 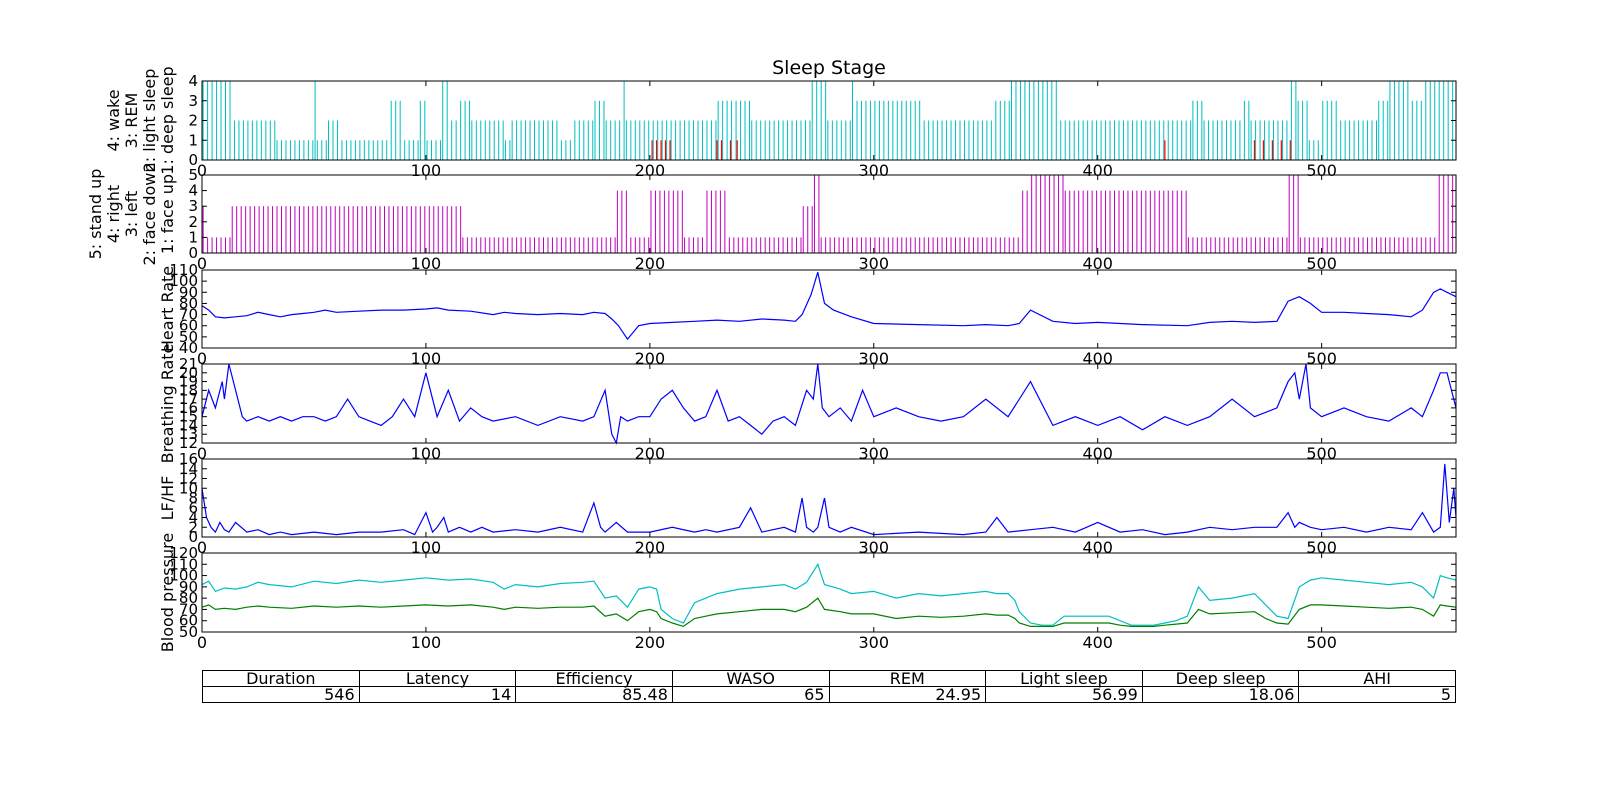 What do you see at coordinates (188, 382) in the screenshot?
I see `breathing-rate-y-tick-label: 19` at bounding box center [188, 382].